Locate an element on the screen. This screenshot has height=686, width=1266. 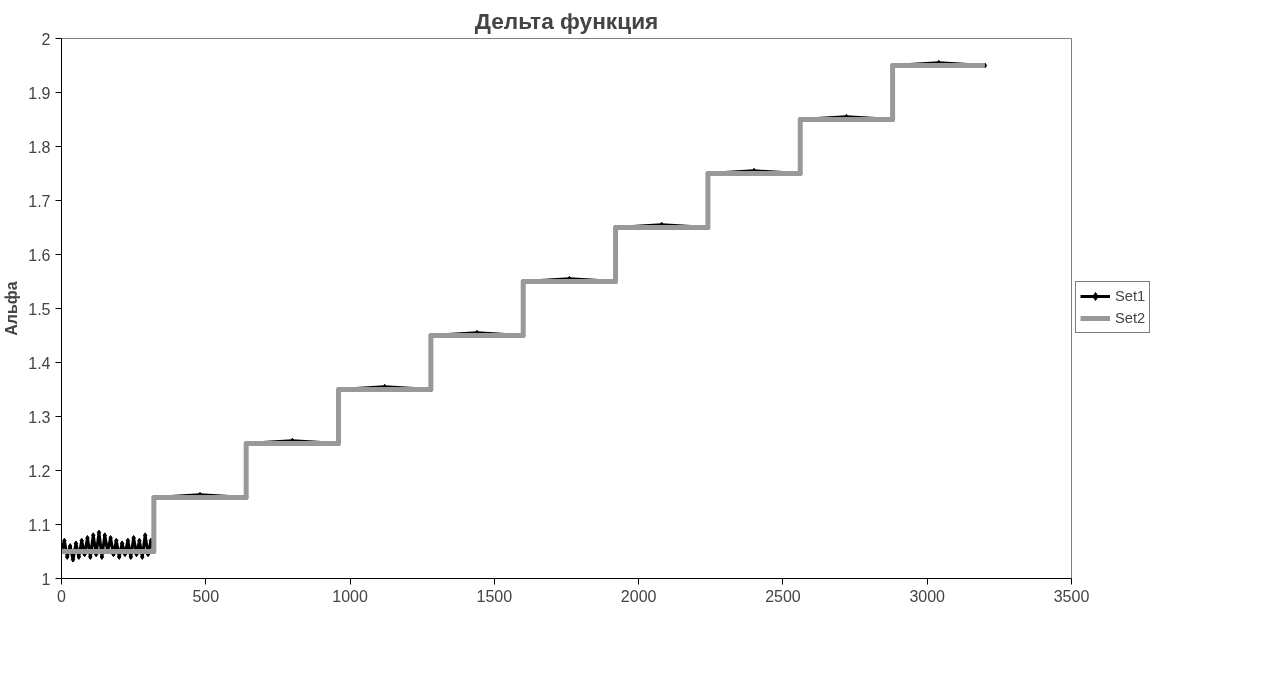
x-tick-label: 500 is located at coordinates (206, 596).